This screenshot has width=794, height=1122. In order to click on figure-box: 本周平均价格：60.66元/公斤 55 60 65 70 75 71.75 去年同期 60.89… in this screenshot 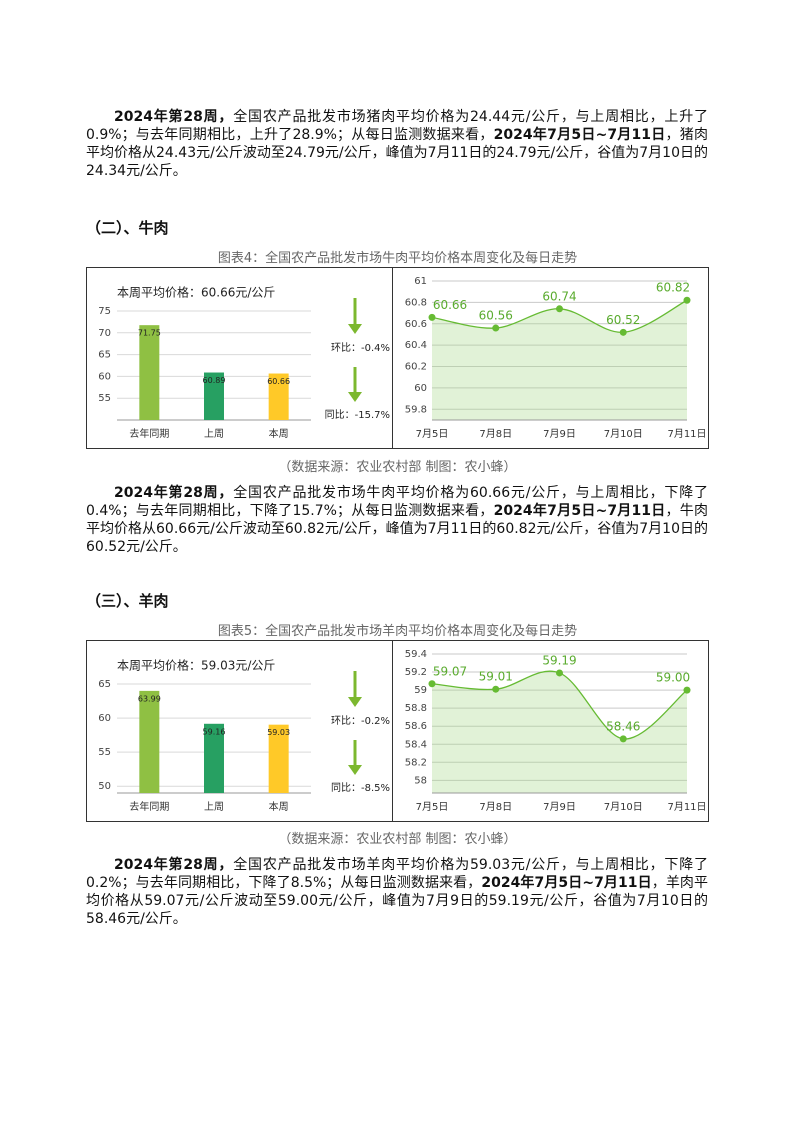, I will do `click(397, 358)`.